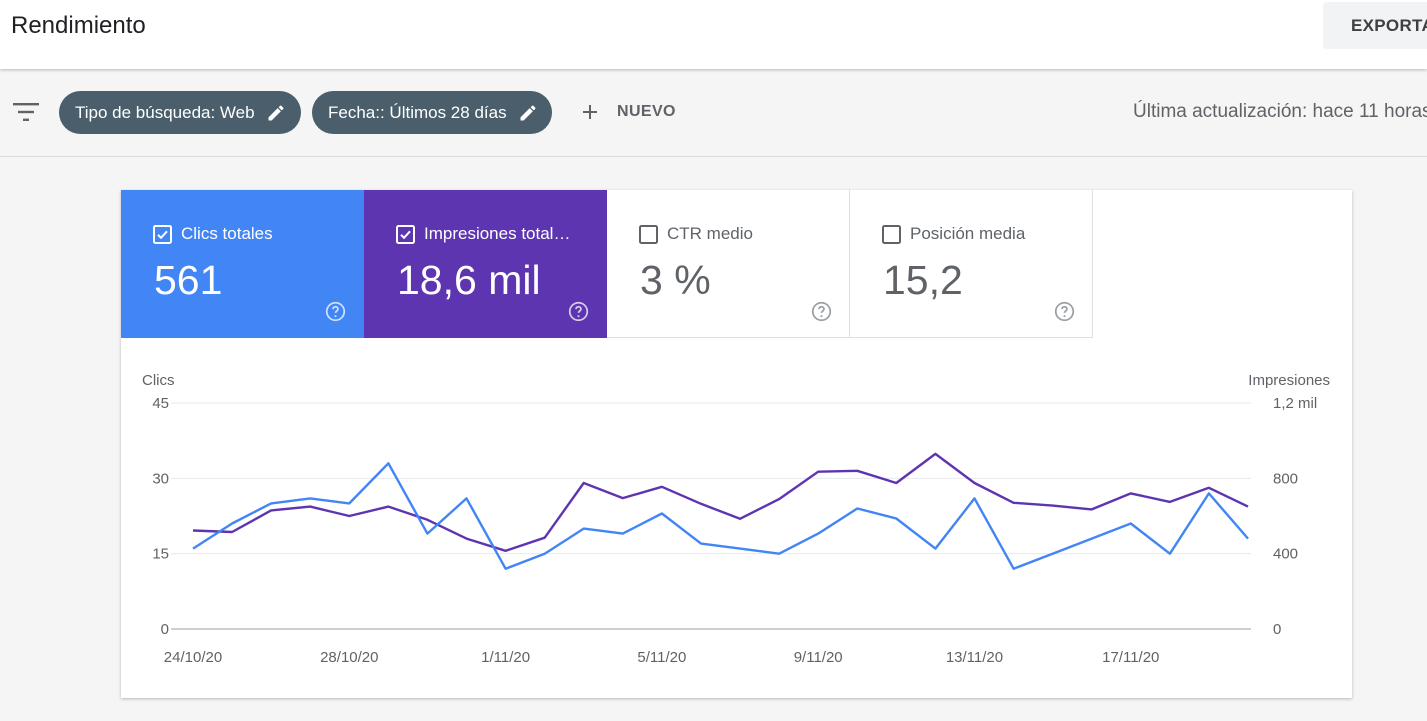 This screenshot has height=721, width=1427. I want to click on new-filter-button: NUEVO, so click(627, 112).